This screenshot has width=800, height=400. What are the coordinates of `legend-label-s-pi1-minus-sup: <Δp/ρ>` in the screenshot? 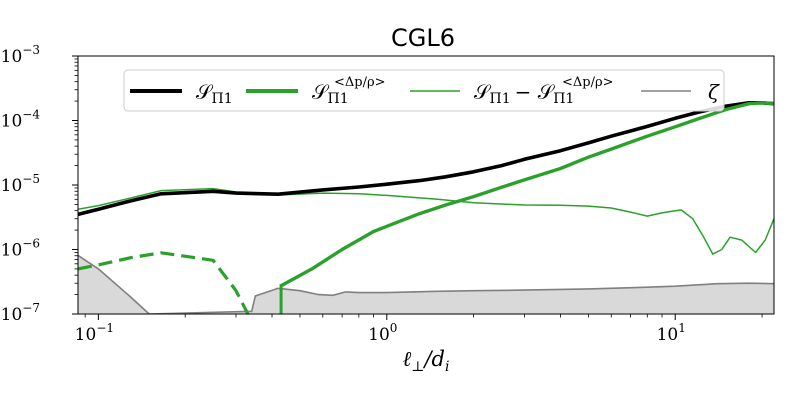 It's located at (588, 82).